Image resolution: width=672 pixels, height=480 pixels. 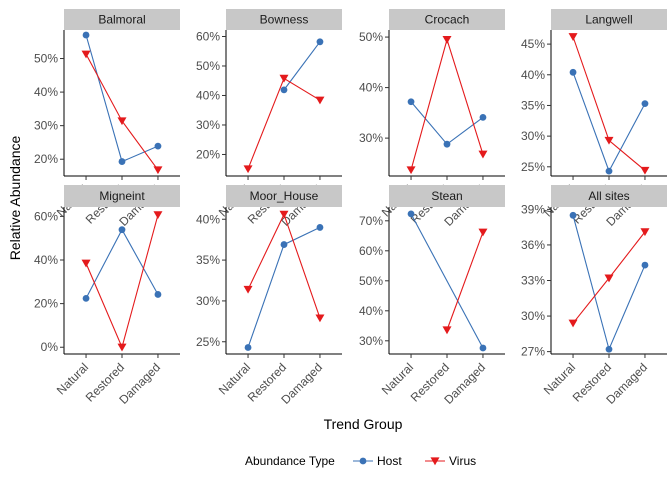 What do you see at coordinates (533, 44) in the screenshot?
I see `y-tick-label: 45%` at bounding box center [533, 44].